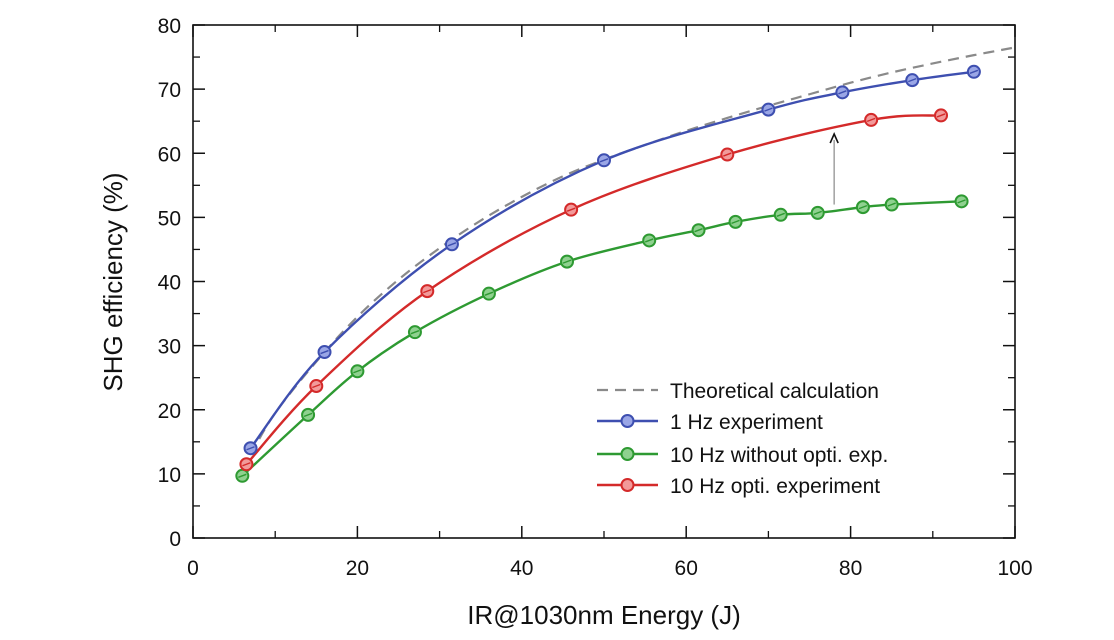 The height and width of the screenshot is (640, 1114). What do you see at coordinates (1014, 568) in the screenshot?
I see `x-tick-label: 100` at bounding box center [1014, 568].